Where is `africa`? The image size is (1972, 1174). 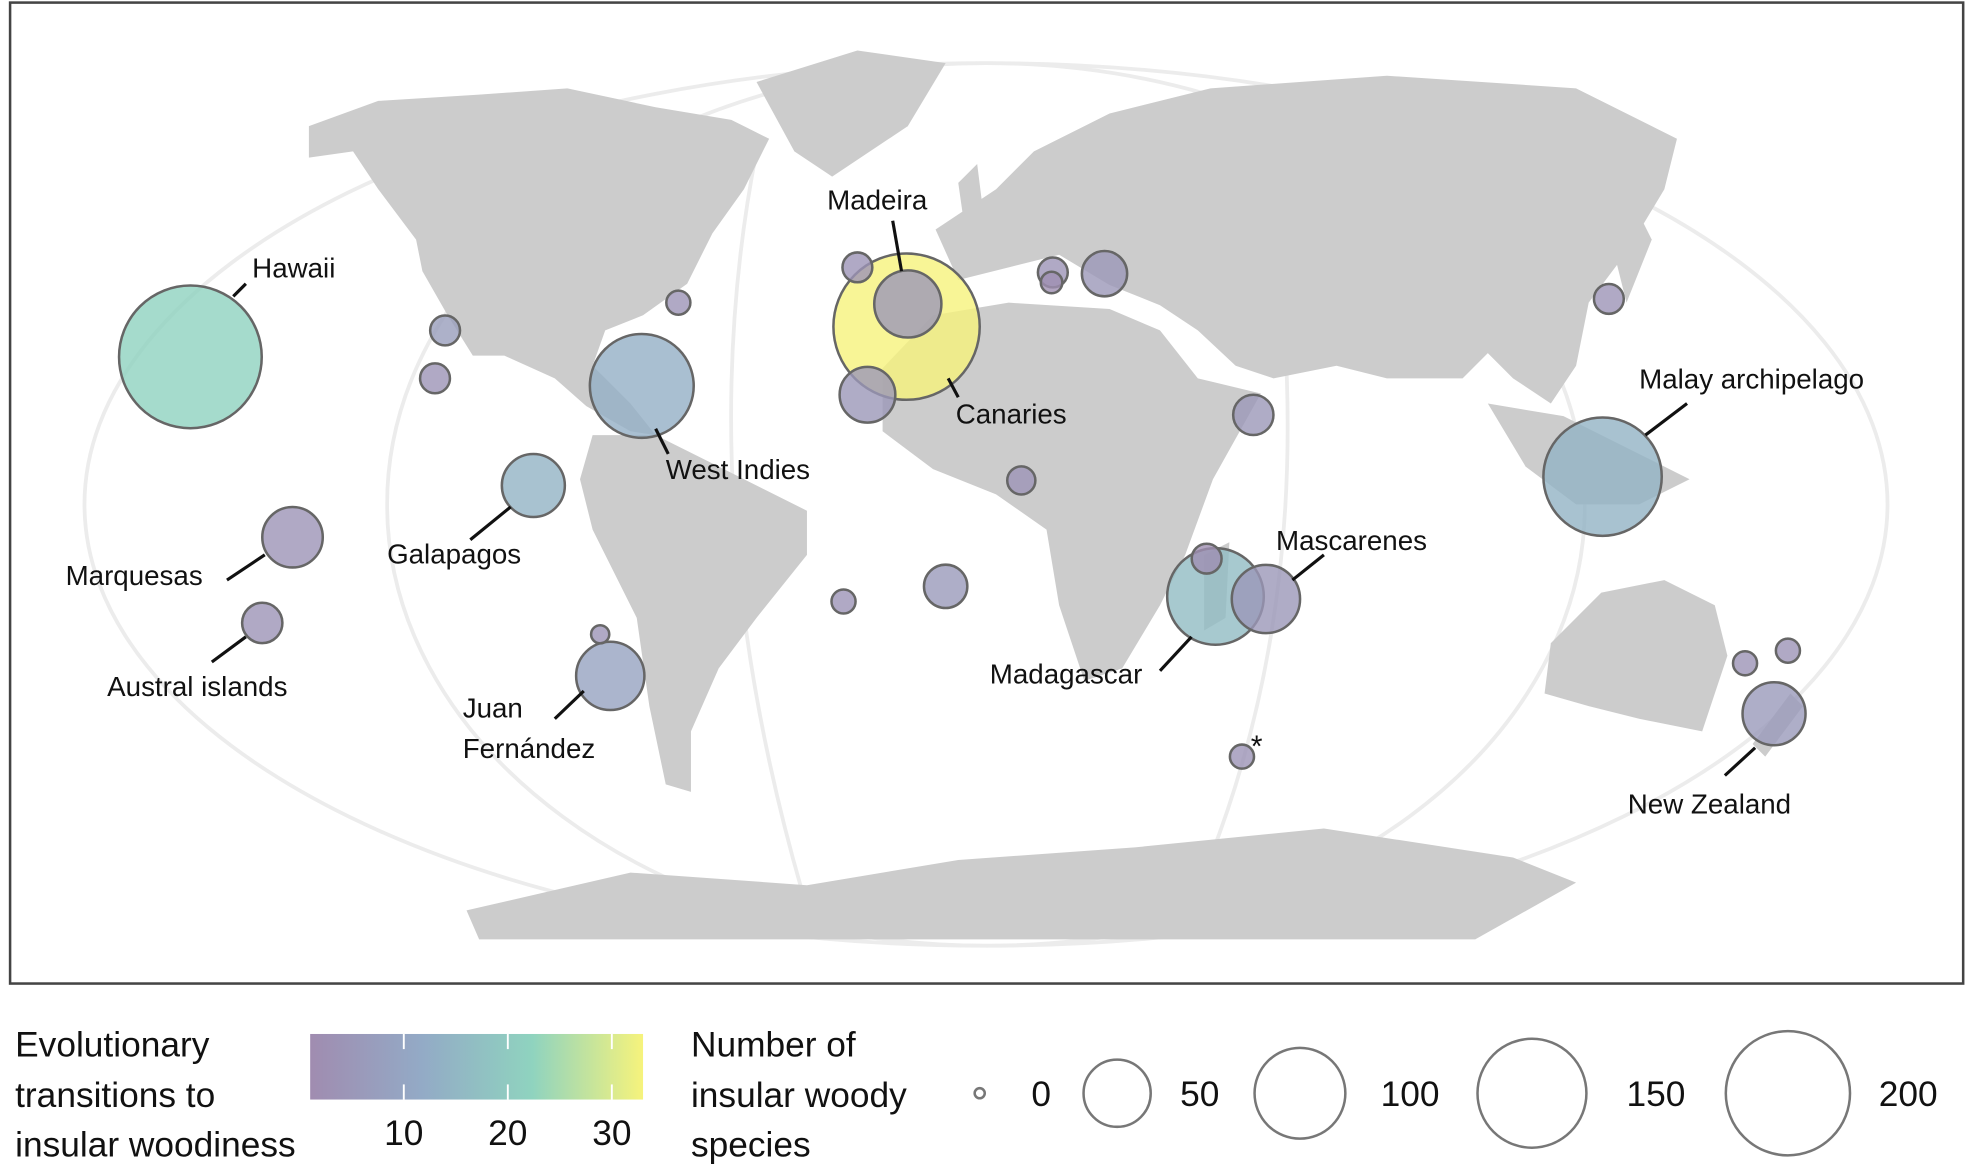
africa is located at coordinates (1071, 491).